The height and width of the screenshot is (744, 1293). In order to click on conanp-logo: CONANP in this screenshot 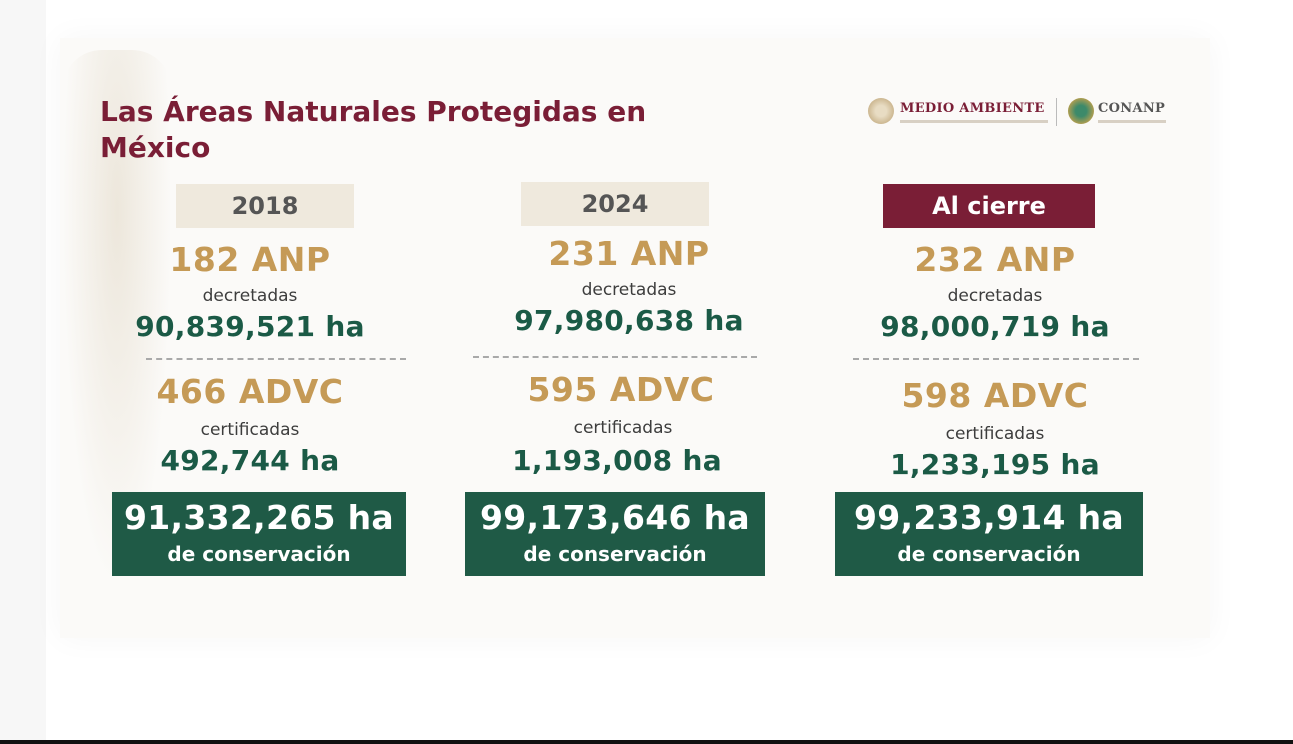, I will do `click(1132, 108)`.